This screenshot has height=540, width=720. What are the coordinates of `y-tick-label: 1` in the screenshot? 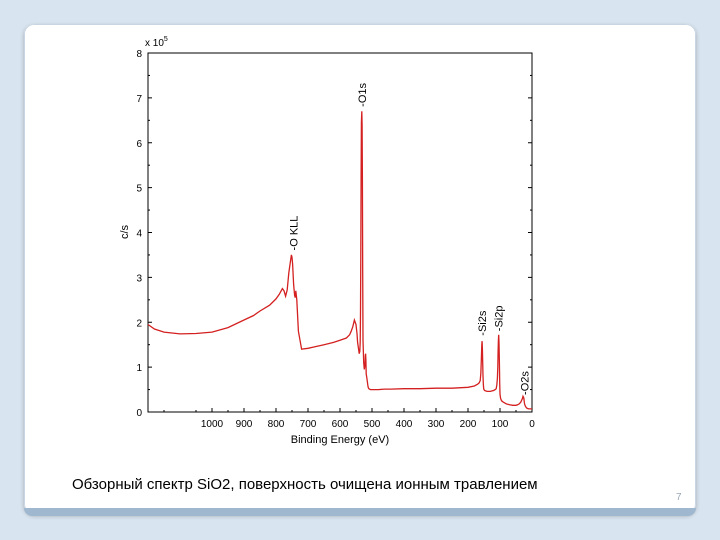 It's located at (139, 368).